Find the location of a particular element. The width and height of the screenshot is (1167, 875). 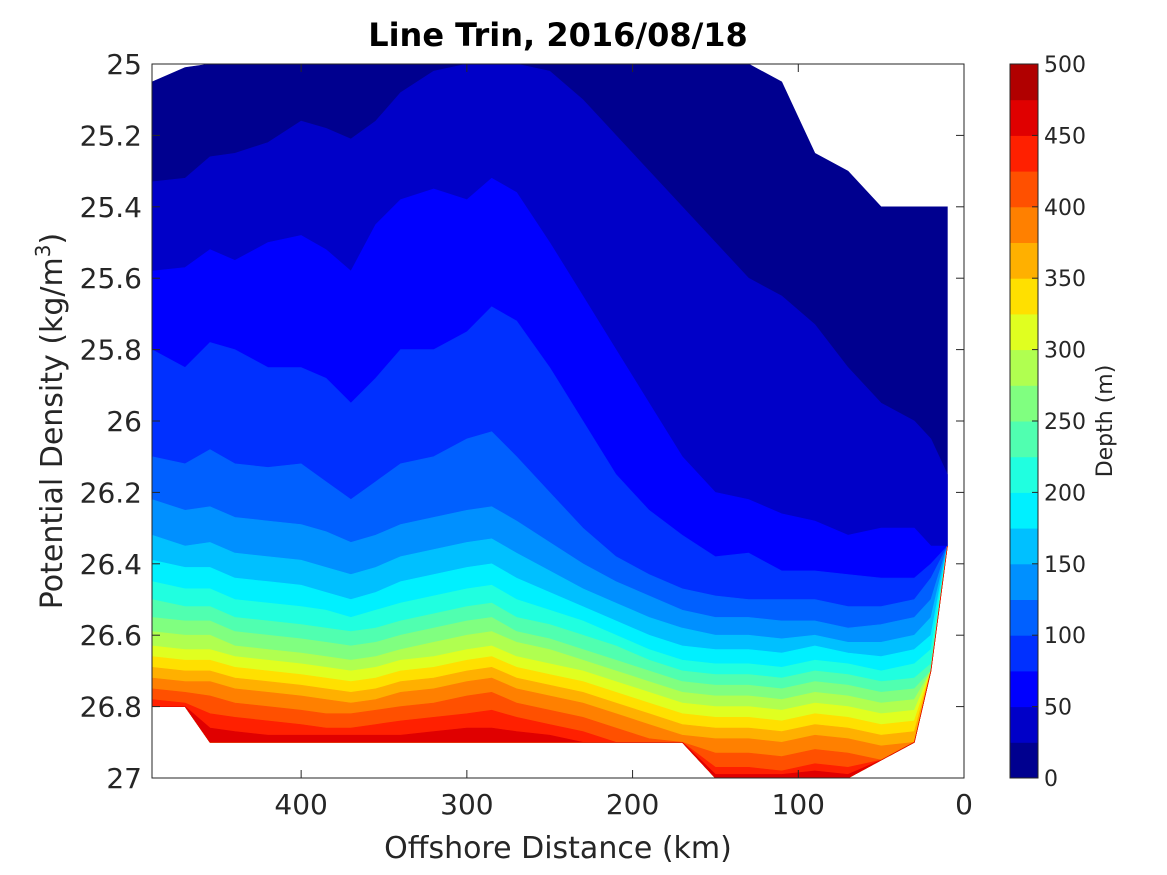

colorbar: 0 50 100 150 200 250 300 350 400 450 500 is located at coordinates (1047, 422).